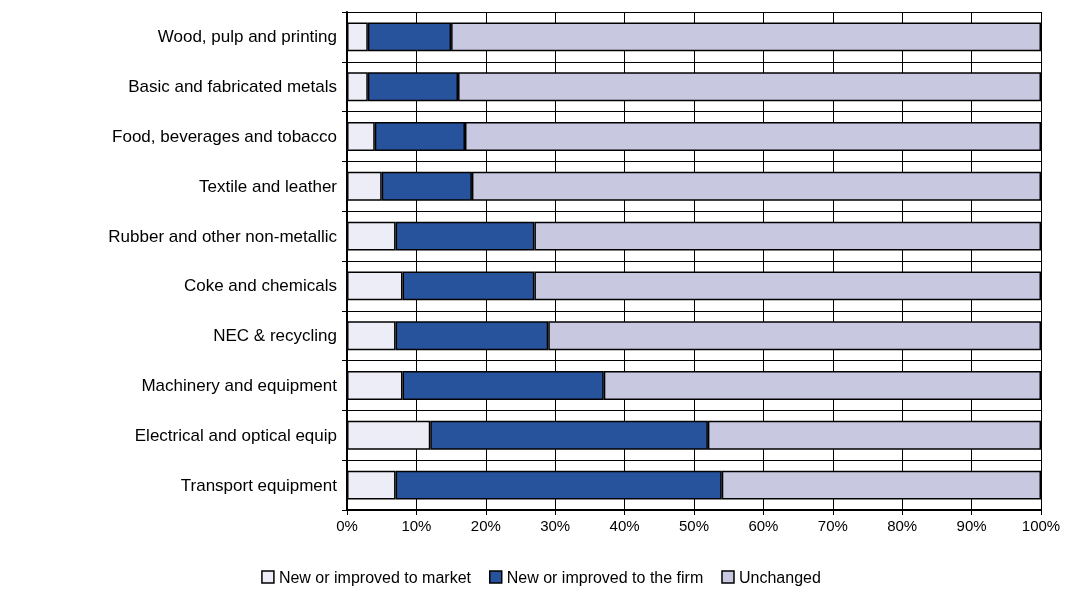 This screenshot has width=1082, height=594. Describe the element at coordinates (232, 87) in the screenshot. I see `y-tick-label: Basic and fabricated metals` at that location.